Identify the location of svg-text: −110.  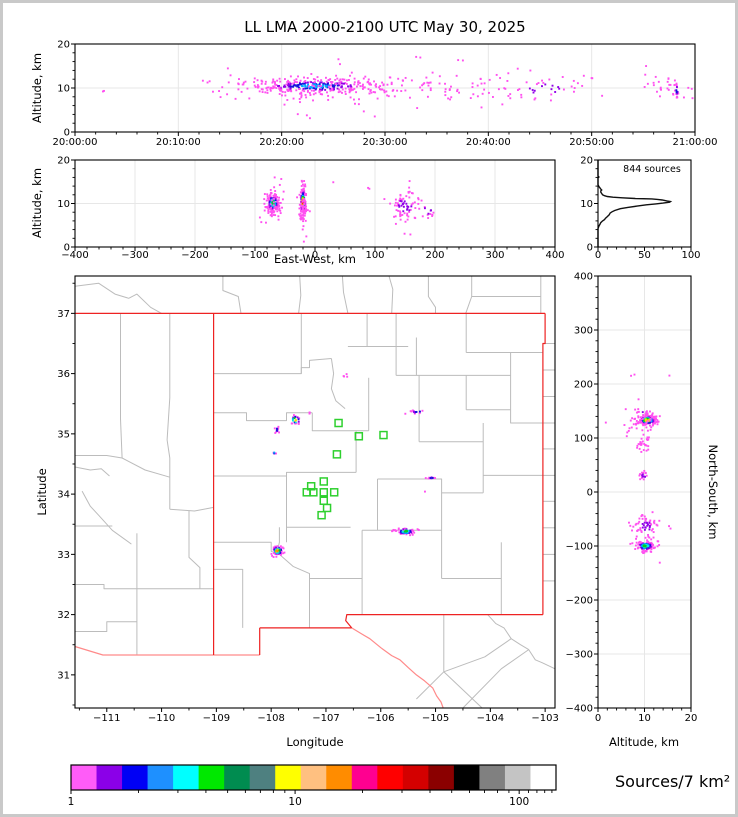
(161, 718).